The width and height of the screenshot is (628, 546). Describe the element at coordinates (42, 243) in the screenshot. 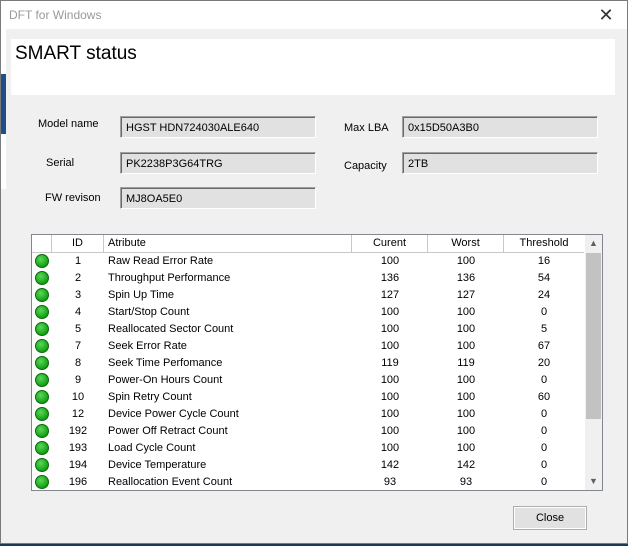

I see `status-column-header` at that location.